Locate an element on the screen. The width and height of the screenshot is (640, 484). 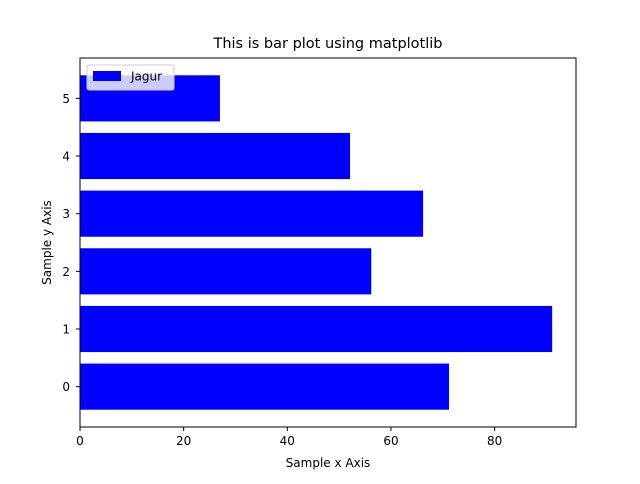
x-tick-label: 60 is located at coordinates (390, 441).